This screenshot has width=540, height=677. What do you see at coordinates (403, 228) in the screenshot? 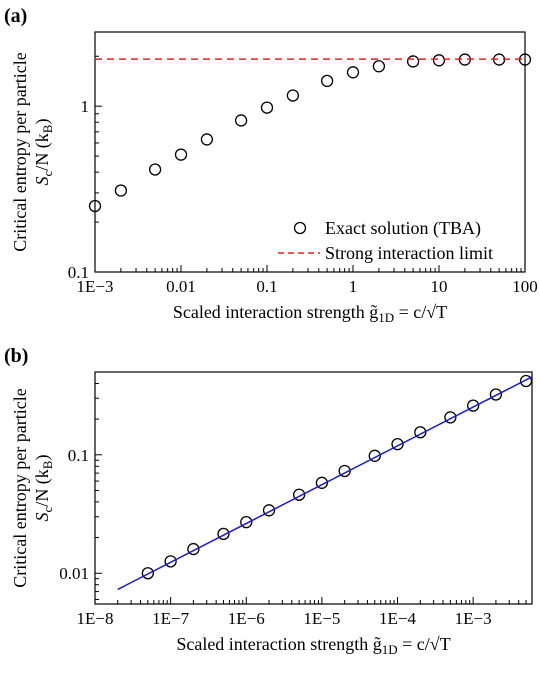
I see `legend-label-exact: Exact solution (TBA)` at bounding box center [403, 228].